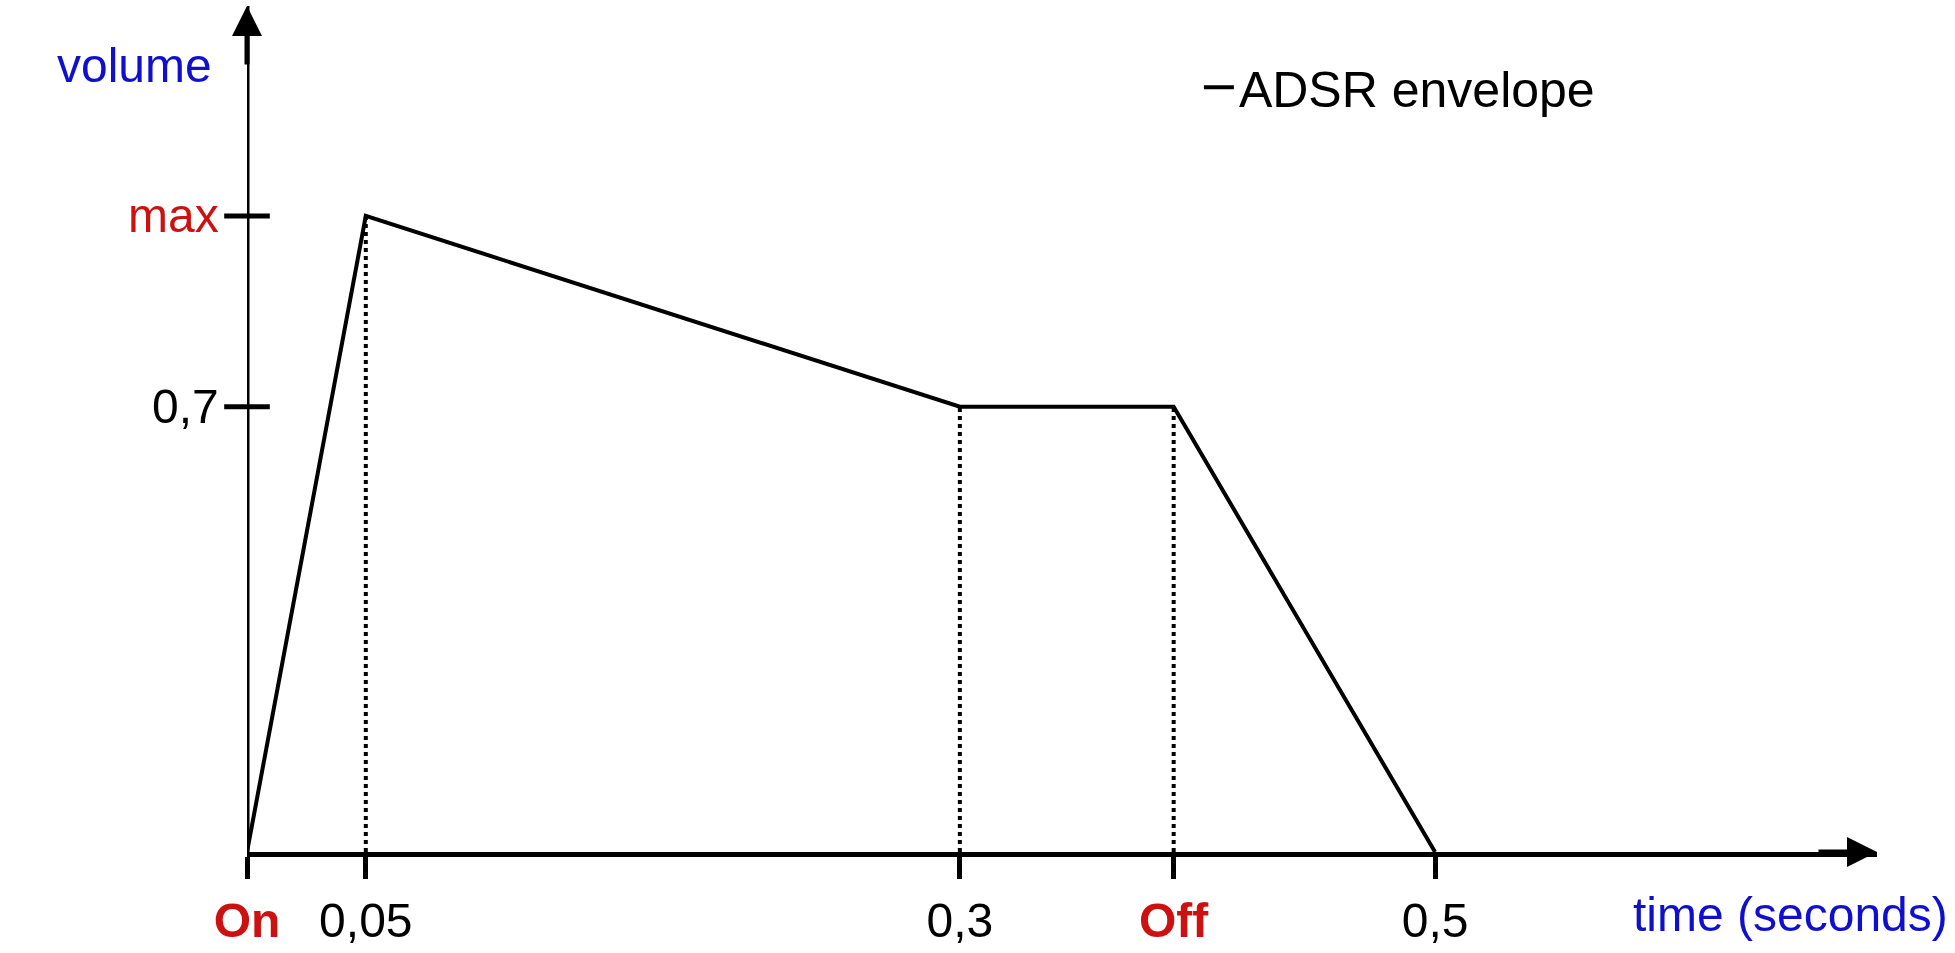 This screenshot has width=1955, height=953. I want to click on x-tick-label: 0,3, so click(960, 920).